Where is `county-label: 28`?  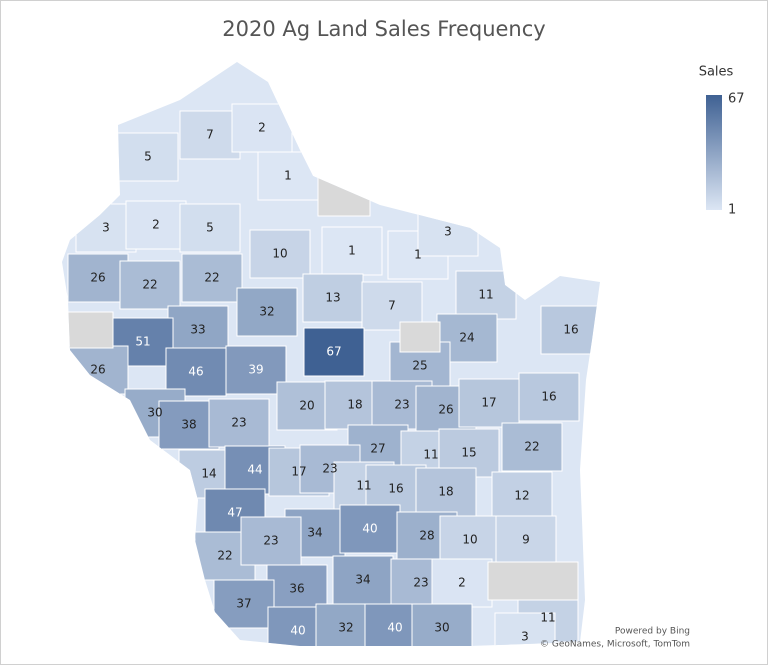
county-label: 28 is located at coordinates (426, 536).